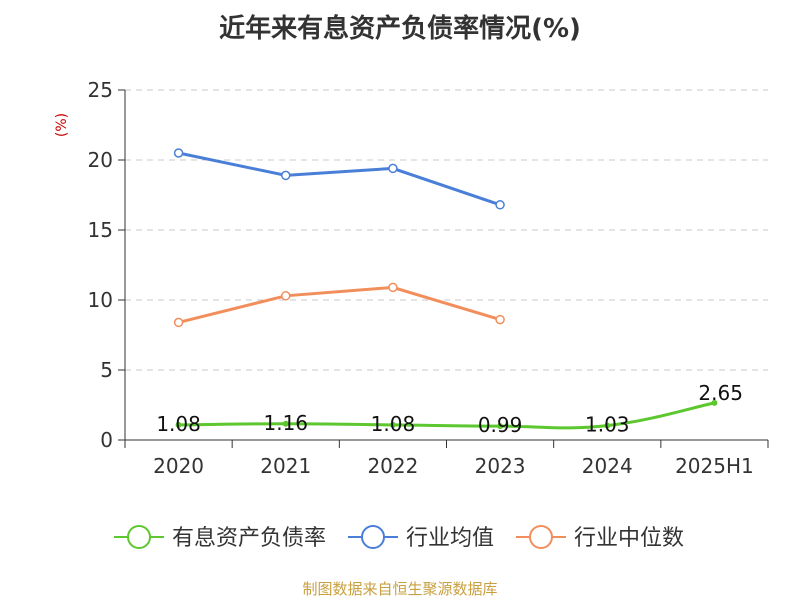  Describe the element at coordinates (249, 538) in the screenshot. I see `legend-label: 有息资产负债率` at that location.